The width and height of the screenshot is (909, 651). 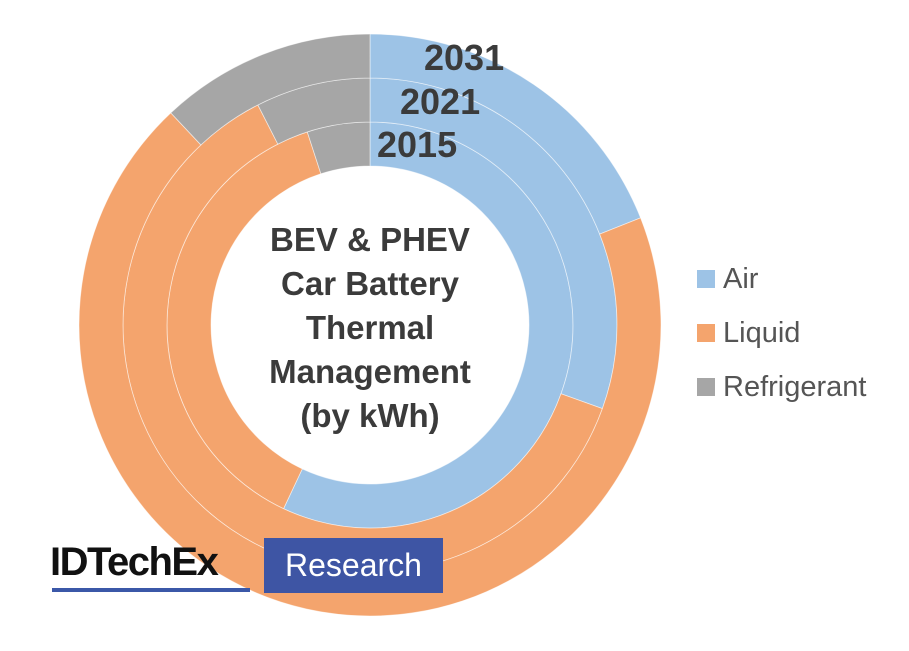 I want to click on title-line: Thermal, so click(x=370, y=327).